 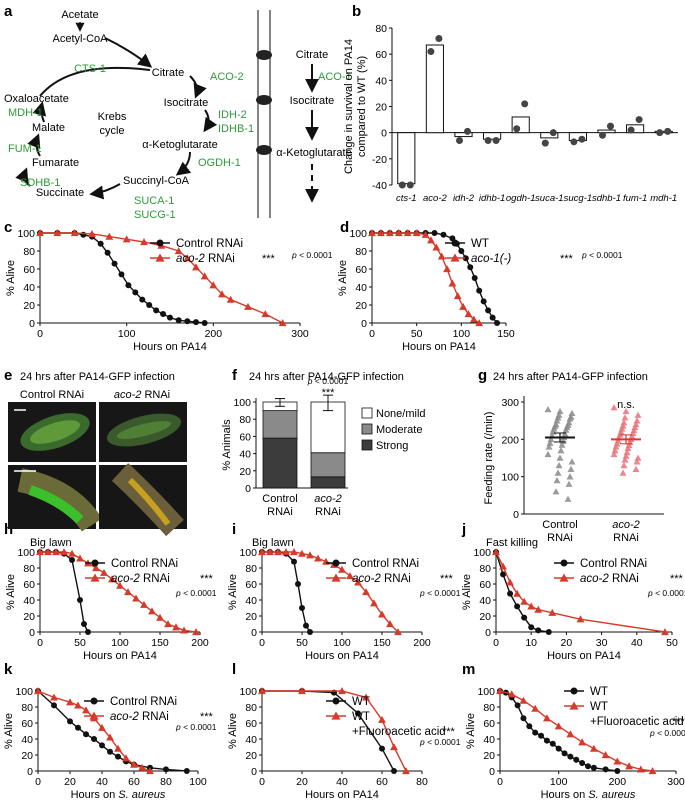 I want to click on panel-label-e: e, so click(x=8, y=375).